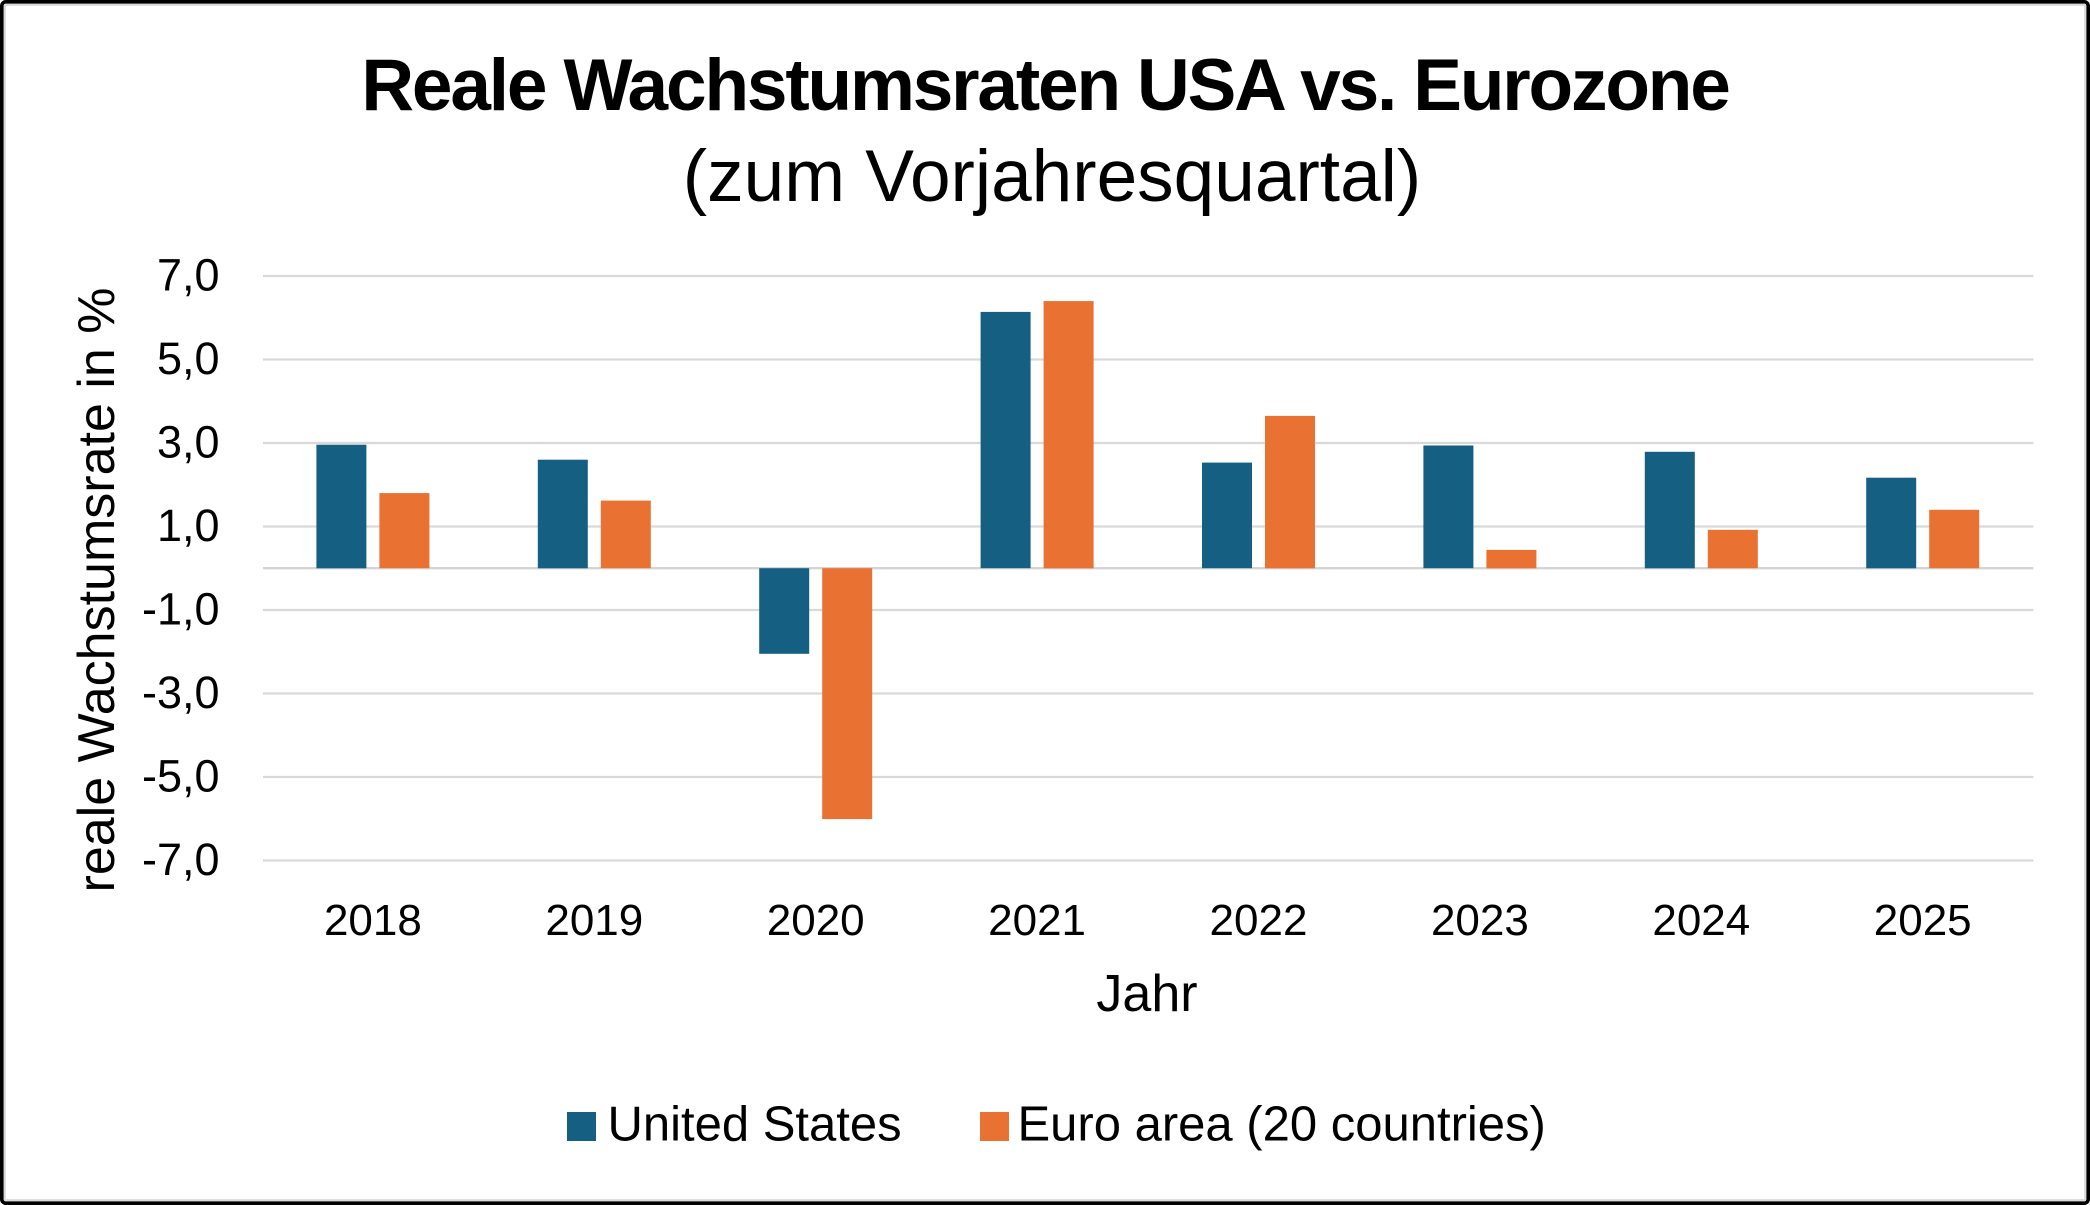  I want to click on svg-text: reale Wachstumsrate in %, so click(97, 590).